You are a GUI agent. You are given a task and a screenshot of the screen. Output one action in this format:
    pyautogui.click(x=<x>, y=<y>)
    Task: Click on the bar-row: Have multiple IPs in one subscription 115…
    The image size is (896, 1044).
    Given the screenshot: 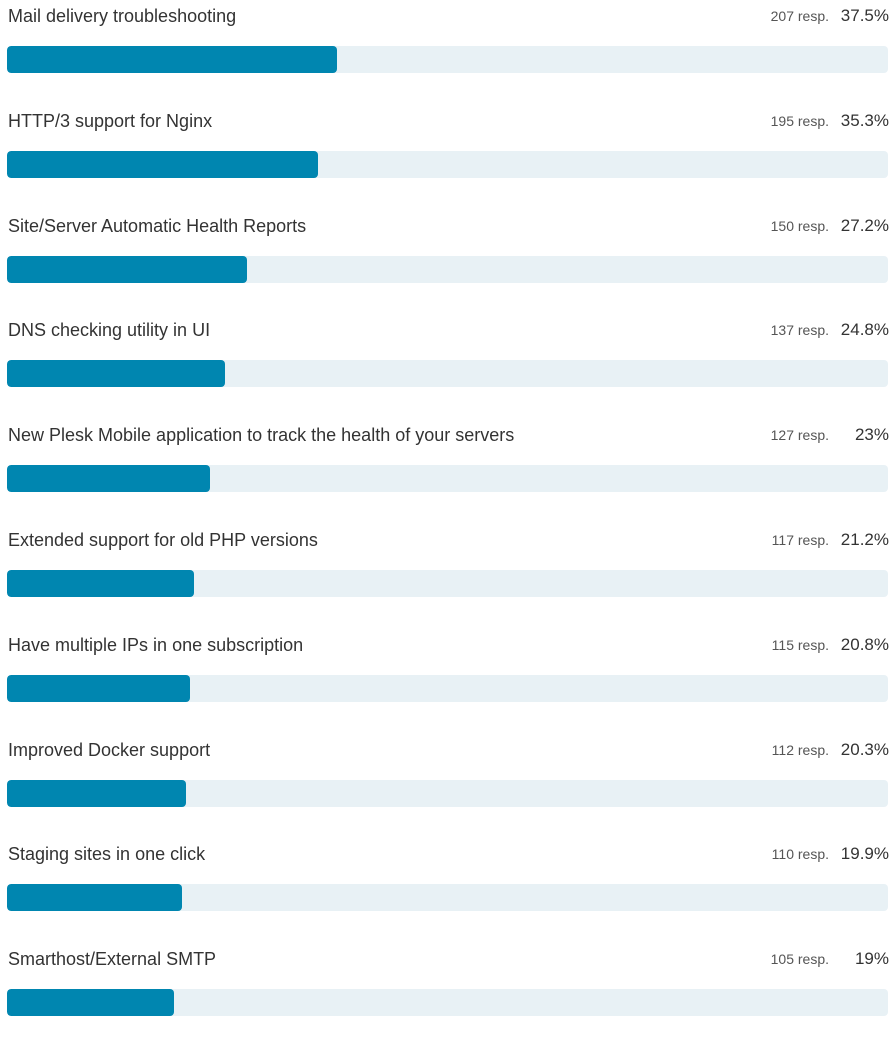 What is the action you would take?
    pyautogui.click(x=448, y=680)
    